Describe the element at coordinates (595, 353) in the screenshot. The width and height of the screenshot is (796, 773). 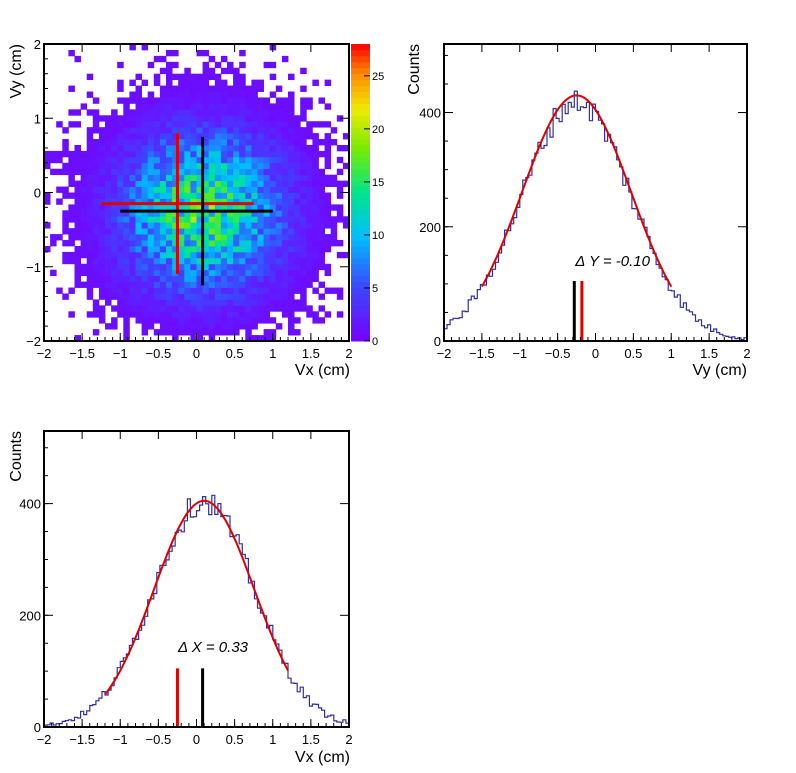
I see `x-tick-label: 0` at that location.